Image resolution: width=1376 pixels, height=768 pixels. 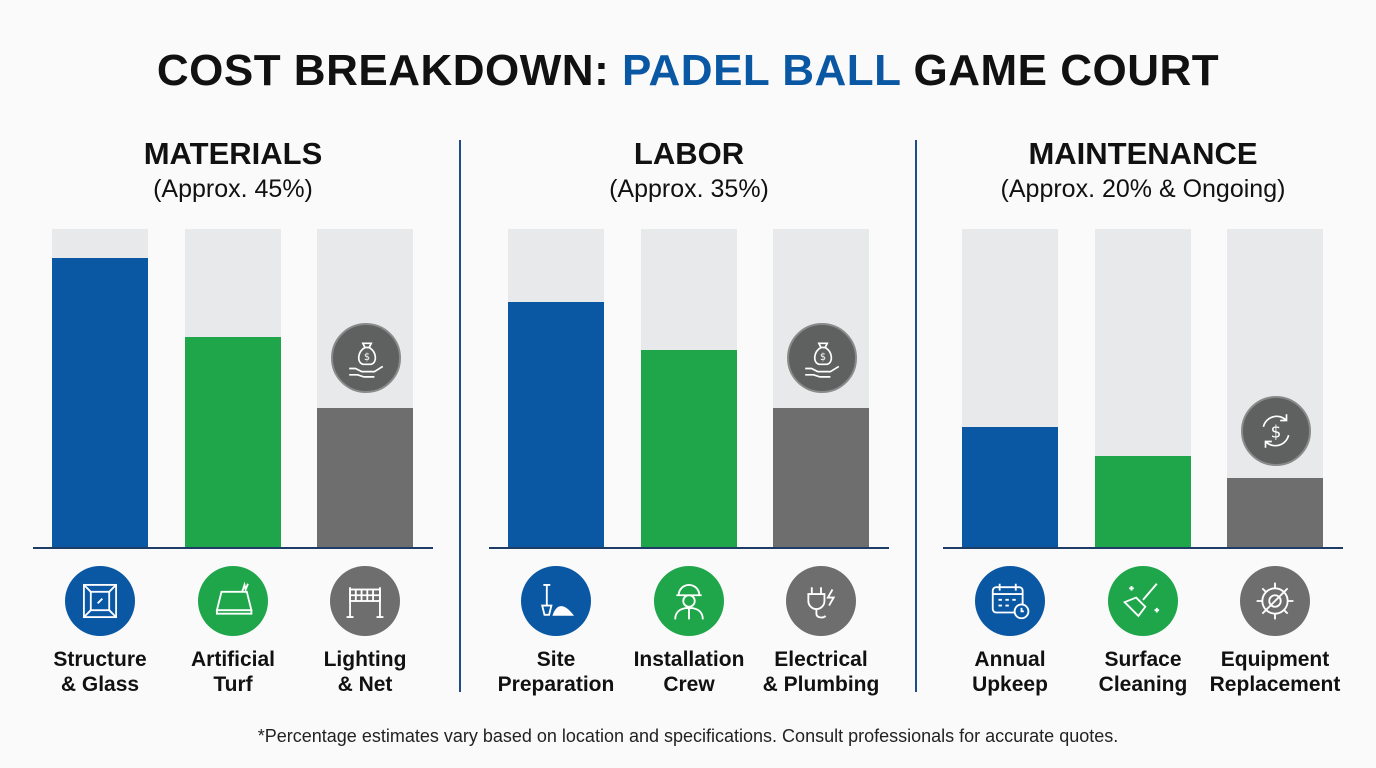 What do you see at coordinates (233, 153) in the screenshot?
I see `panel-title: MATERIALS` at bounding box center [233, 153].